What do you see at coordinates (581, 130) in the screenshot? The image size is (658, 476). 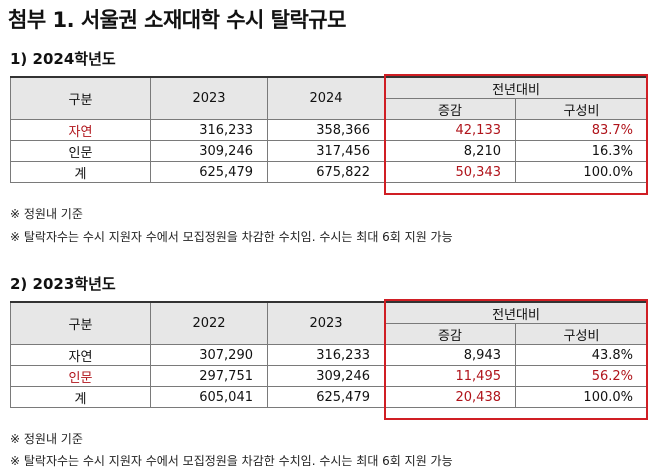 I see `cell-share: 83.7%` at bounding box center [581, 130].